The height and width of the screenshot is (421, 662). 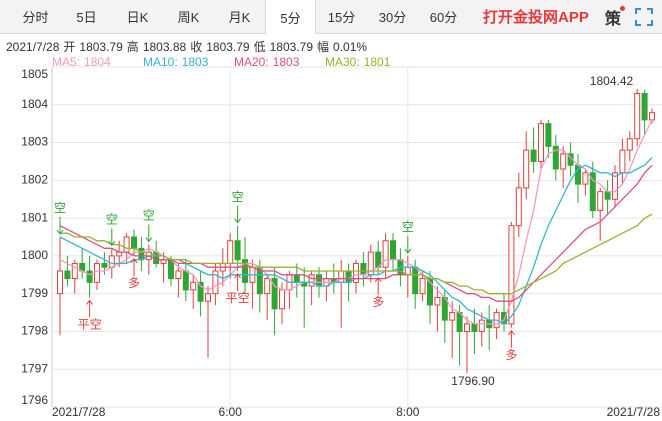 I want to click on legend-name: MA20, so click(x=251, y=62).